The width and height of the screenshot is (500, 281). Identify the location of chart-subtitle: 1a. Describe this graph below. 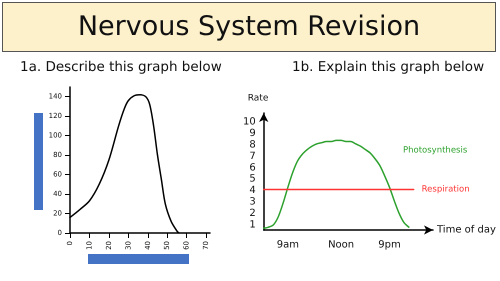
(121, 67).